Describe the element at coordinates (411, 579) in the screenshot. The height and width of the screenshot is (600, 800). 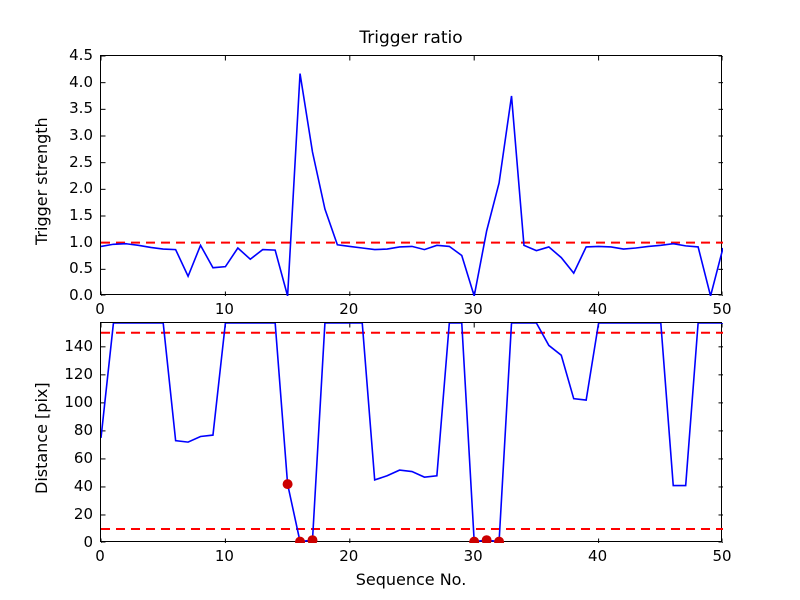
I see `x-axis-label-sequence-no-bottom: Sequence No.` at that location.